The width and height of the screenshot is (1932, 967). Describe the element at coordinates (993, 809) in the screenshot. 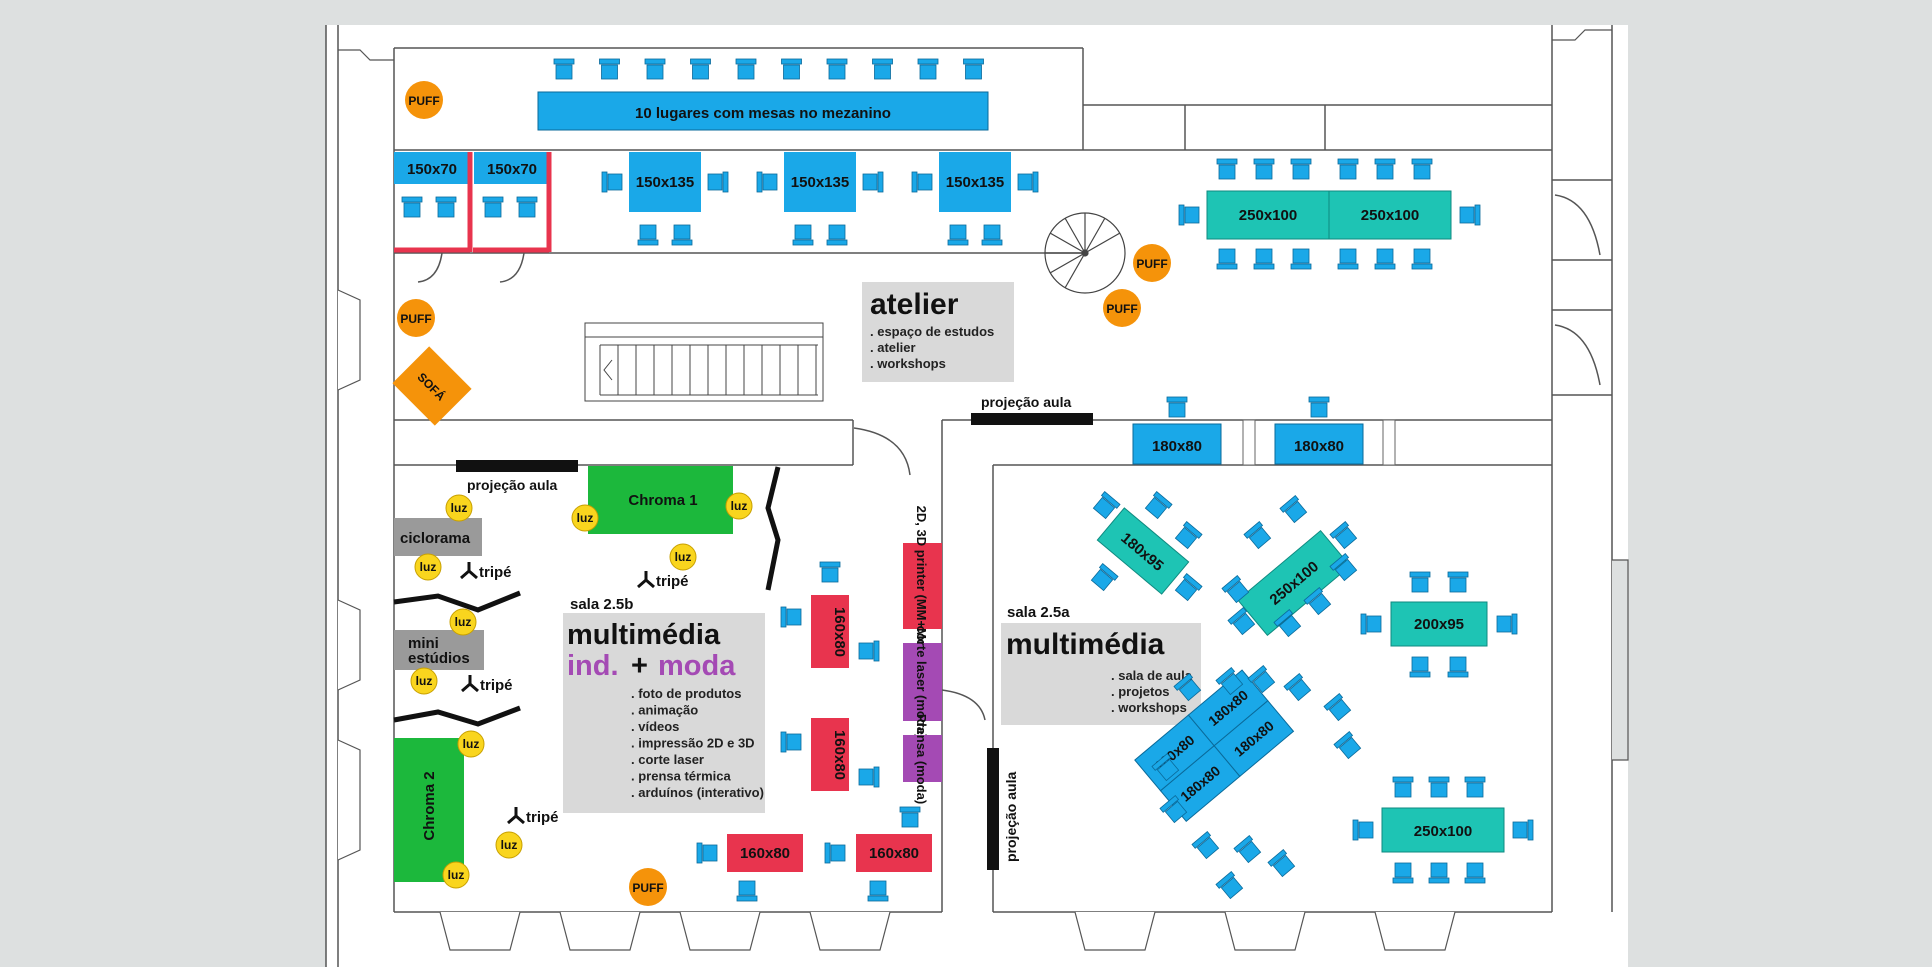

I see `projection-screen-2-5a` at that location.